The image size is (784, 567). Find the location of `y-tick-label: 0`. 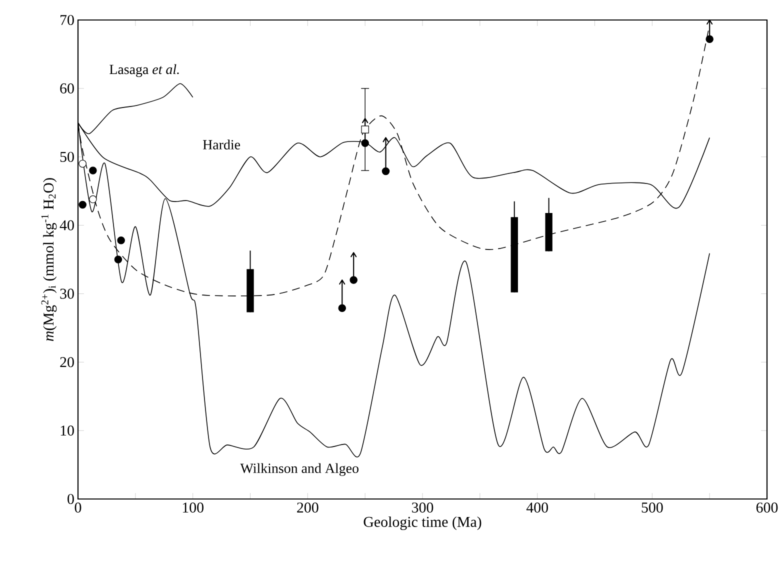

y-tick-label: 0 is located at coordinates (71, 499).